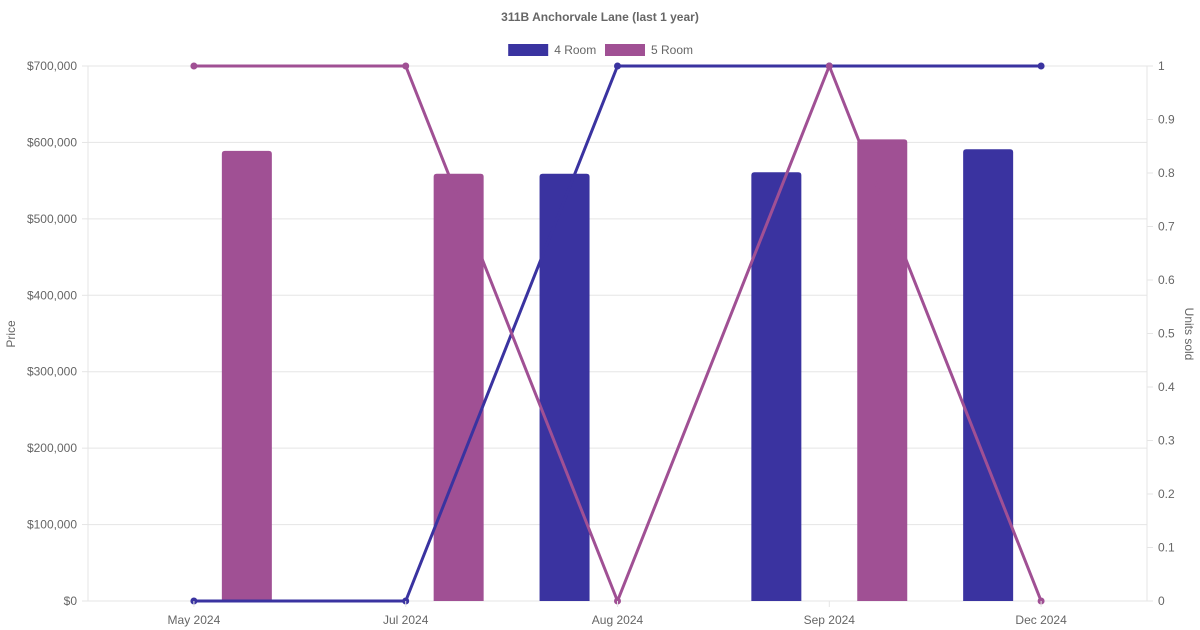  What do you see at coordinates (1189, 334) in the screenshot?
I see `y-axis-right-title: Units sold` at bounding box center [1189, 334].